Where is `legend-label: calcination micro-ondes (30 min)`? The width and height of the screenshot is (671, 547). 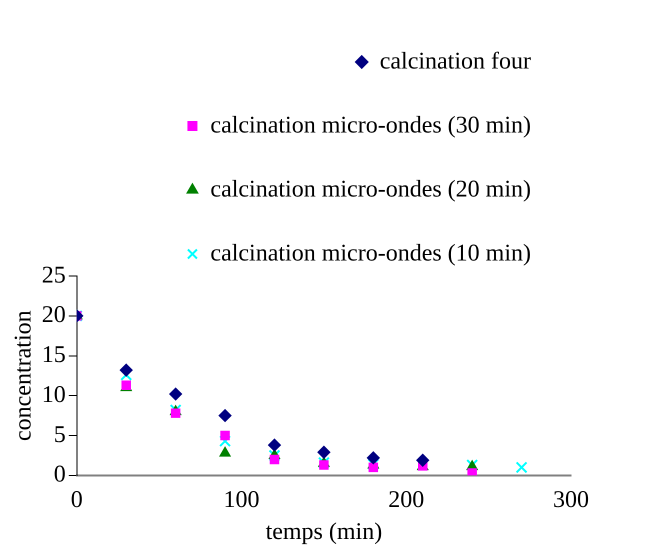
legend-label: calcination micro-ondes (30 min) is located at coordinates (371, 125).